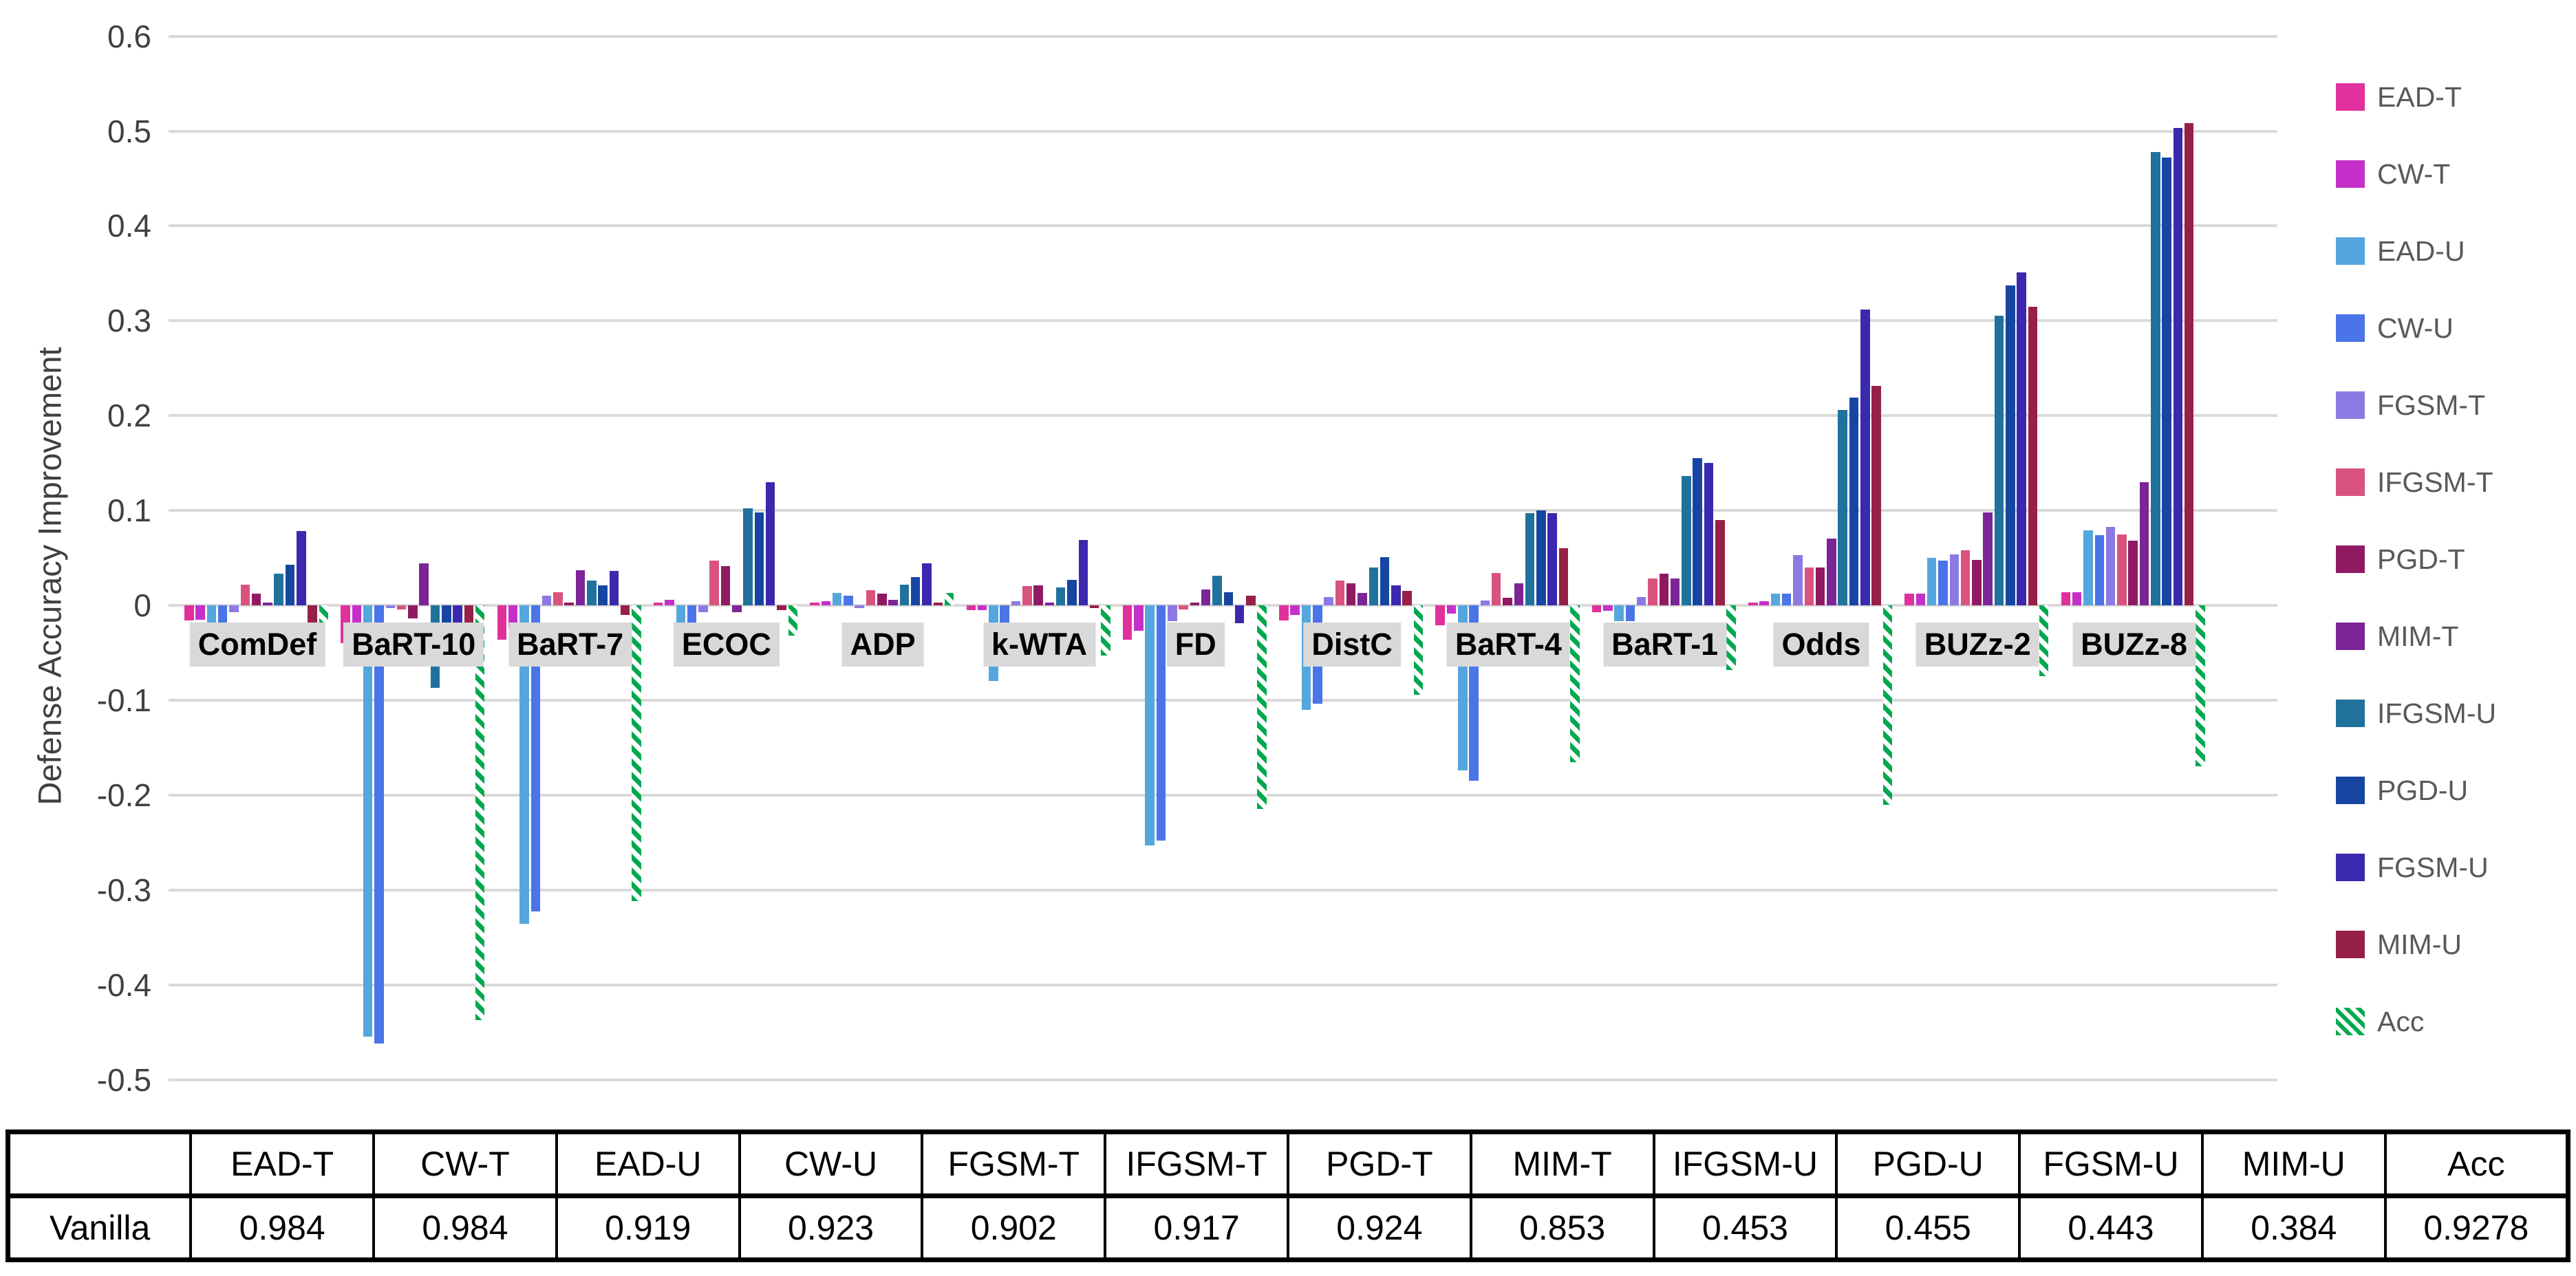 This screenshot has height=1276, width=2576. Describe the element at coordinates (124, 890) in the screenshot. I see `y-tick-label: -0.3` at that location.